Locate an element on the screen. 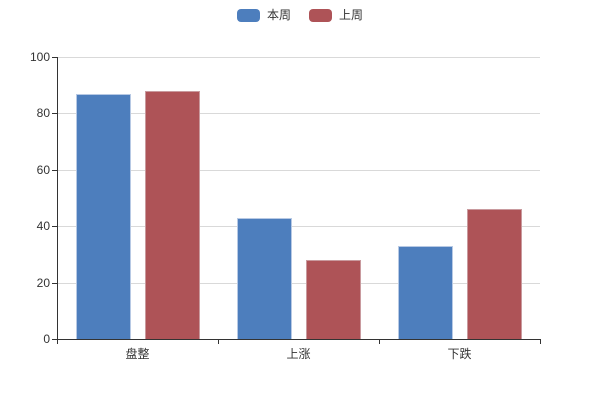 This screenshot has width=600, height=400. bar-上周-盘整 is located at coordinates (172, 214).